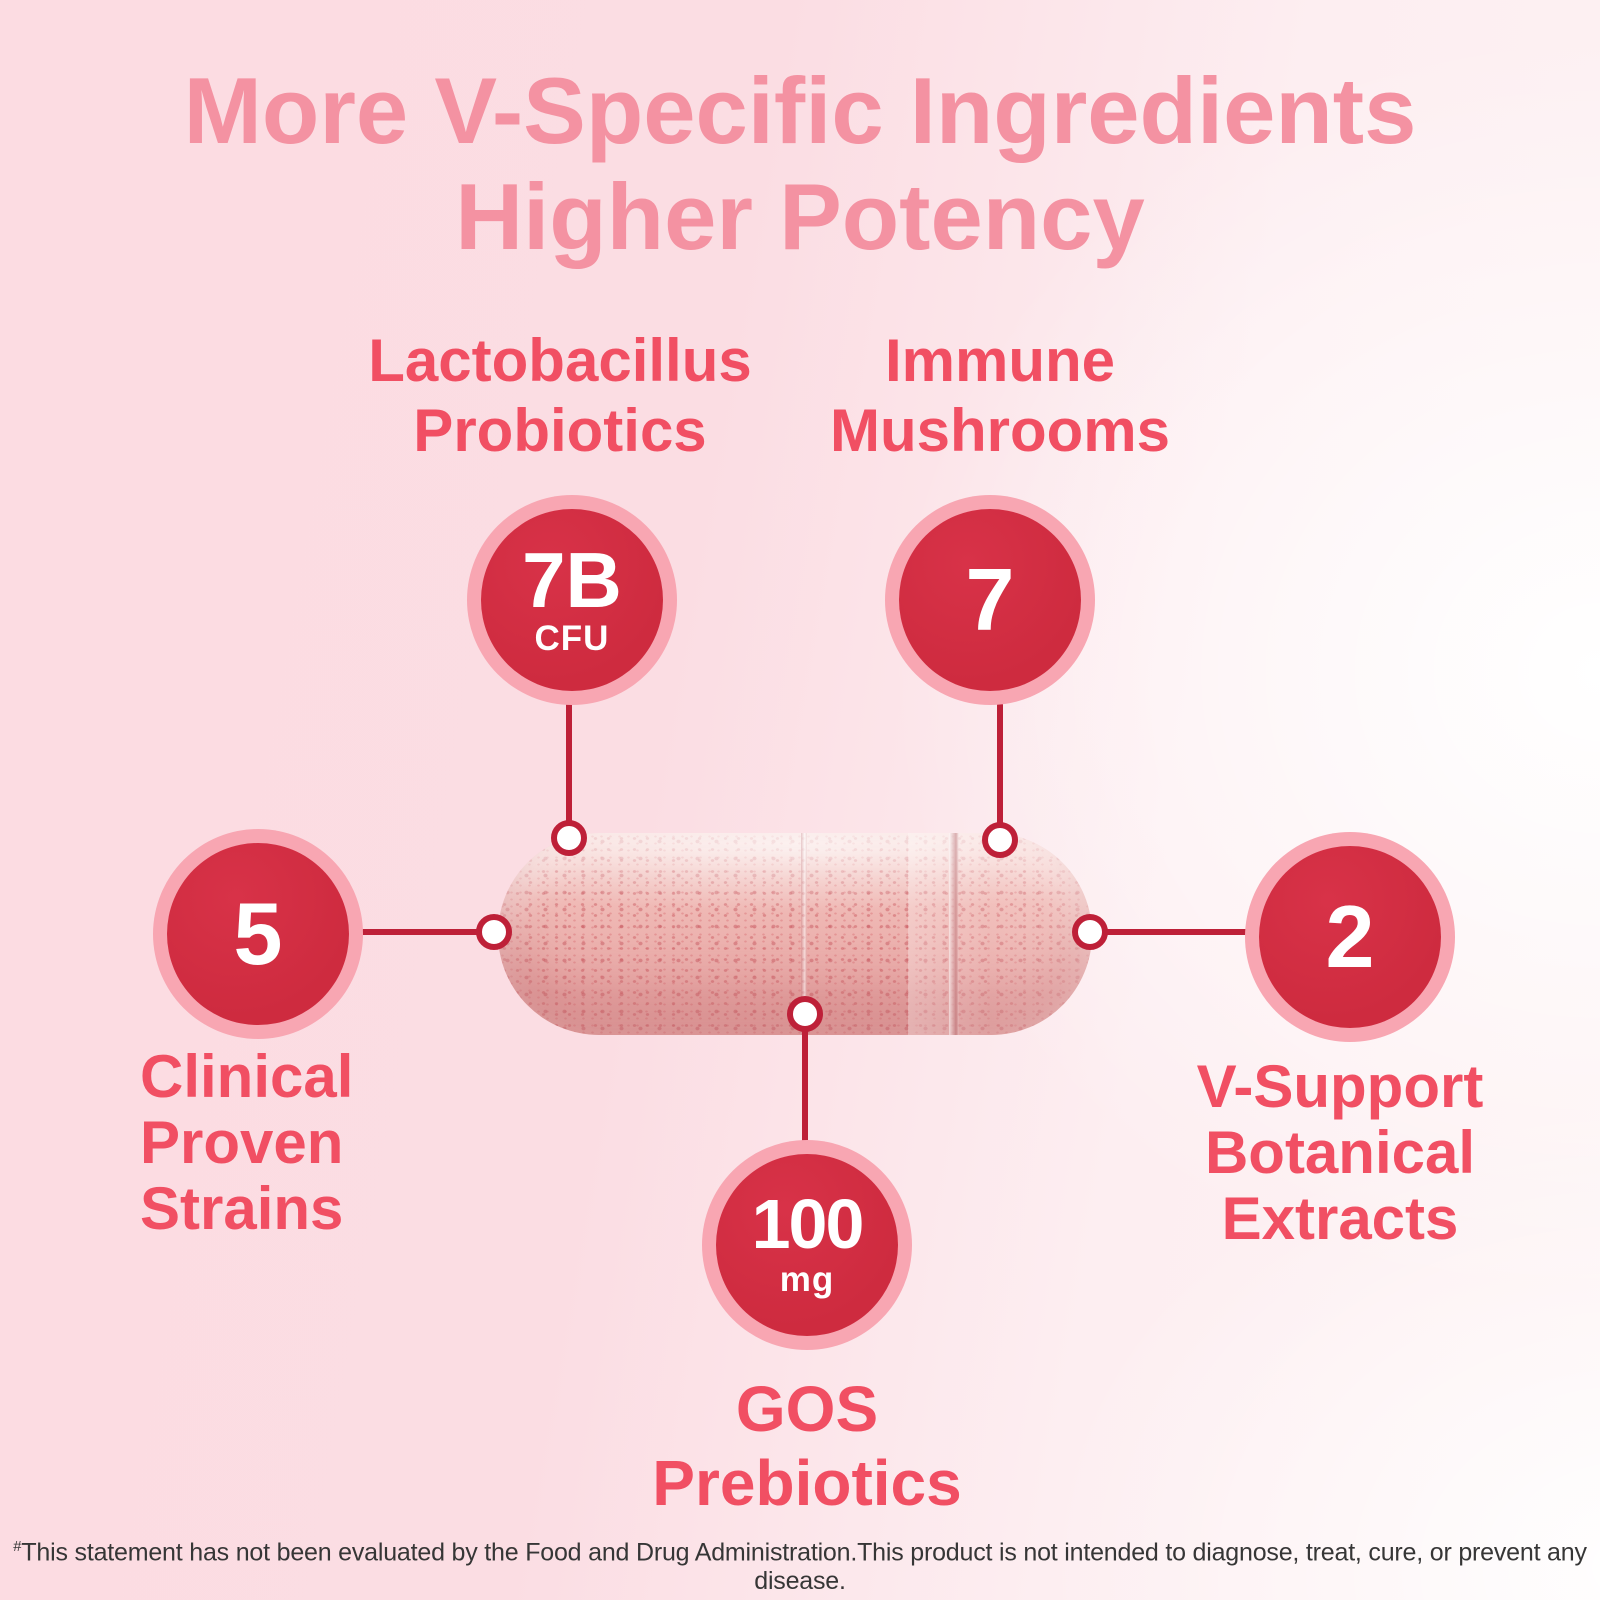  I want to click on strains-badge-circle: 5, so click(258, 934).